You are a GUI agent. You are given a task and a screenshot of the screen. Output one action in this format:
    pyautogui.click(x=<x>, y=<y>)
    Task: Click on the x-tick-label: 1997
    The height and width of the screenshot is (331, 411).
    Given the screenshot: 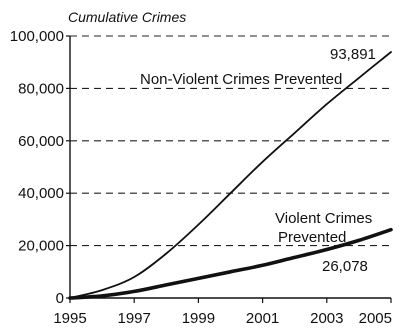 What is the action you would take?
    pyautogui.click(x=134, y=318)
    